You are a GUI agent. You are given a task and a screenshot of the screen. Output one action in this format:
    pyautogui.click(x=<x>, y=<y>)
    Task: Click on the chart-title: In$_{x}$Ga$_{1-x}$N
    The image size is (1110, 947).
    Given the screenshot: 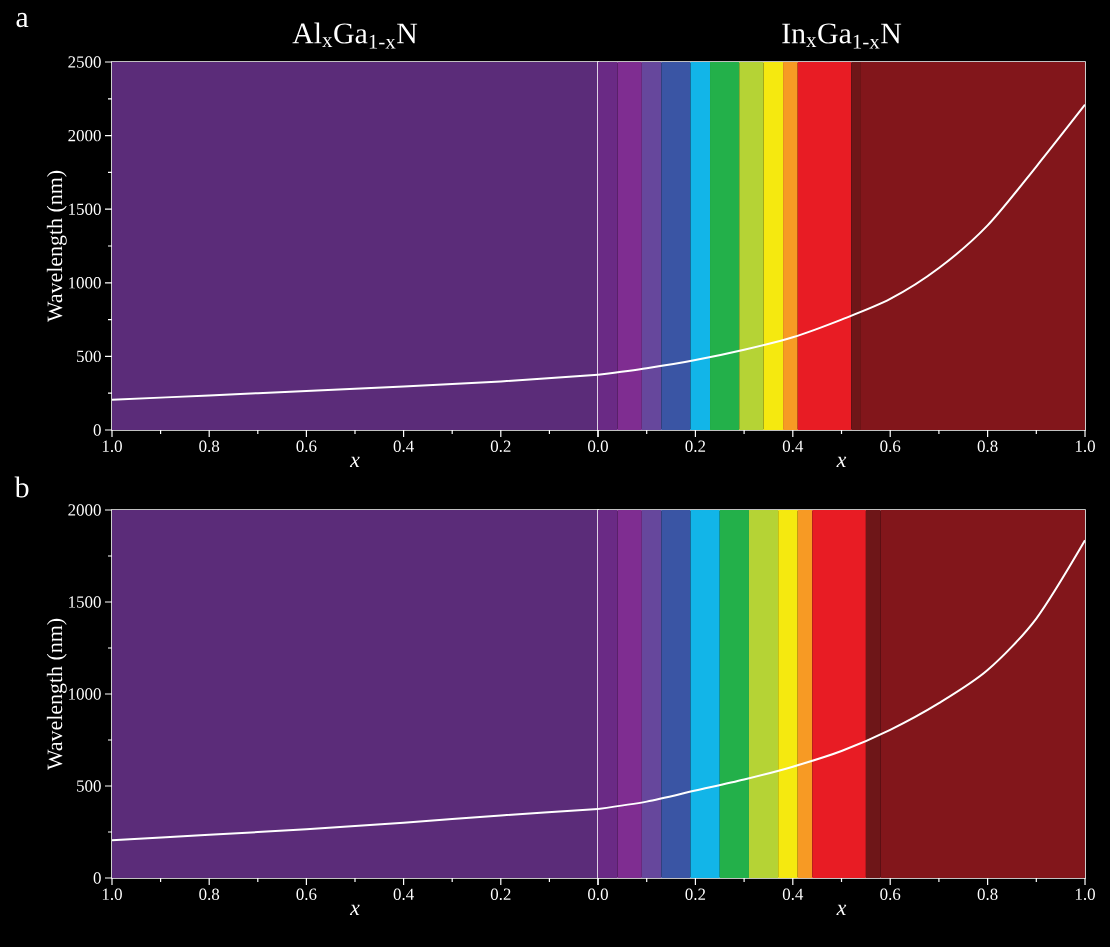 What is the action you would take?
    pyautogui.click(x=842, y=36)
    